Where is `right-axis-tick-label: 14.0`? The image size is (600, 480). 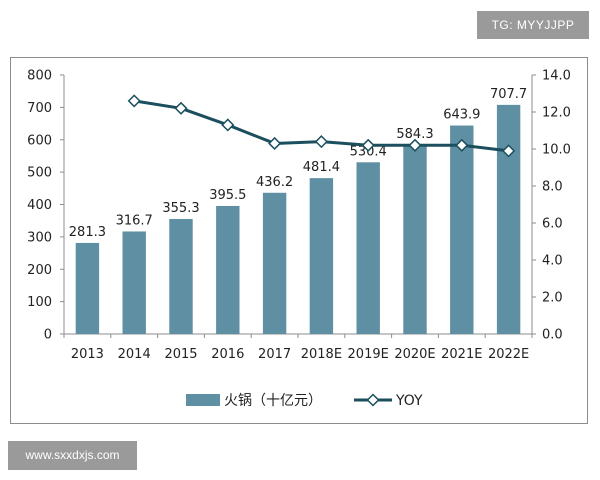
right-axis-tick-label: 14.0 is located at coordinates (556, 76).